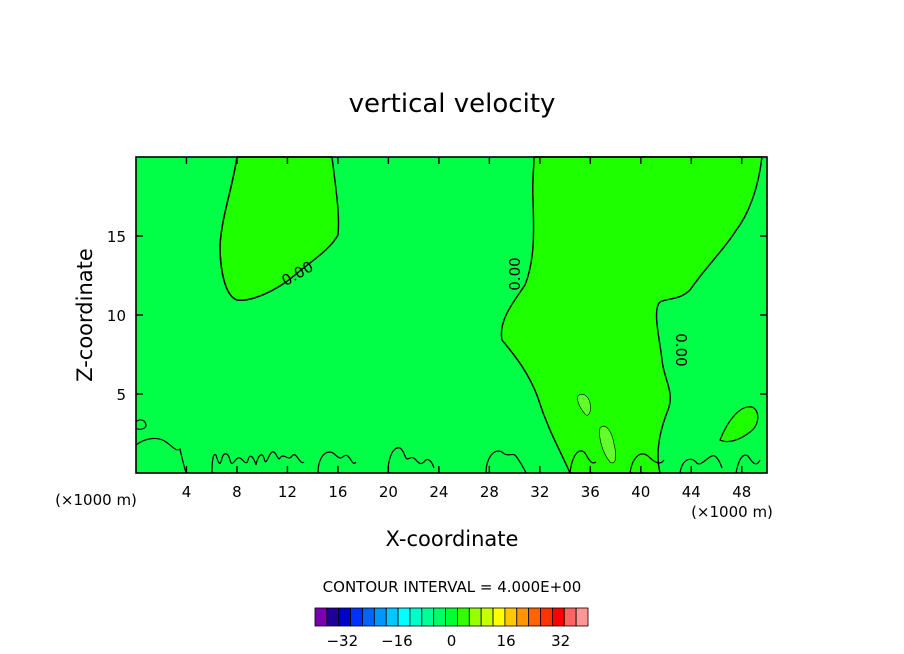 Image resolution: width=904 pixels, height=654 pixels. I want to click on x-tick-label: 16, so click(337, 492).